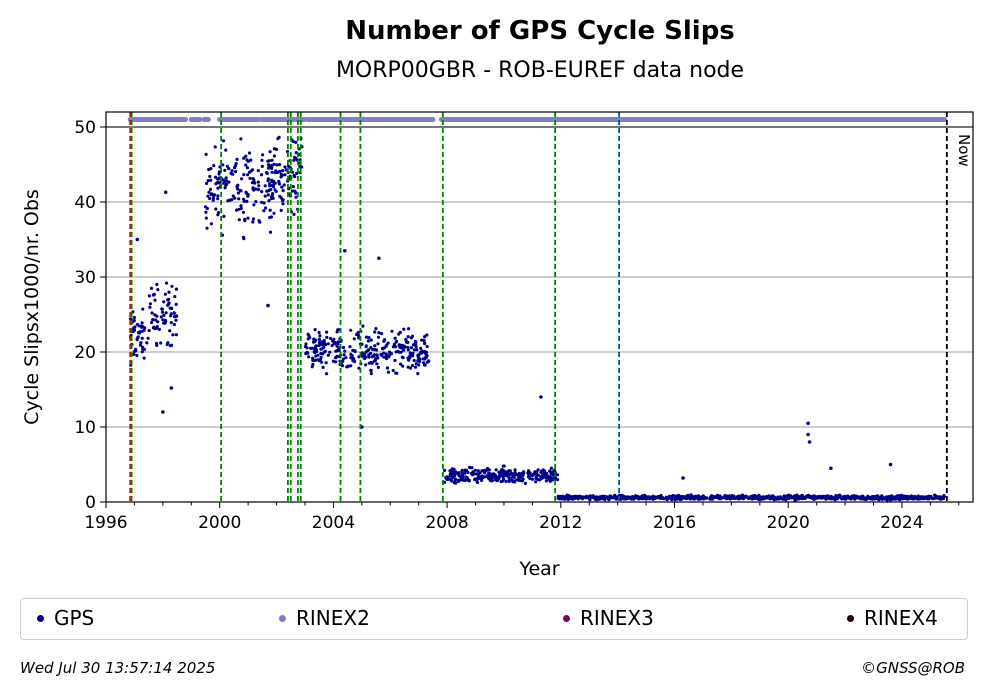  Describe the element at coordinates (85, 353) in the screenshot. I see `y-tick-label: 20` at that location.